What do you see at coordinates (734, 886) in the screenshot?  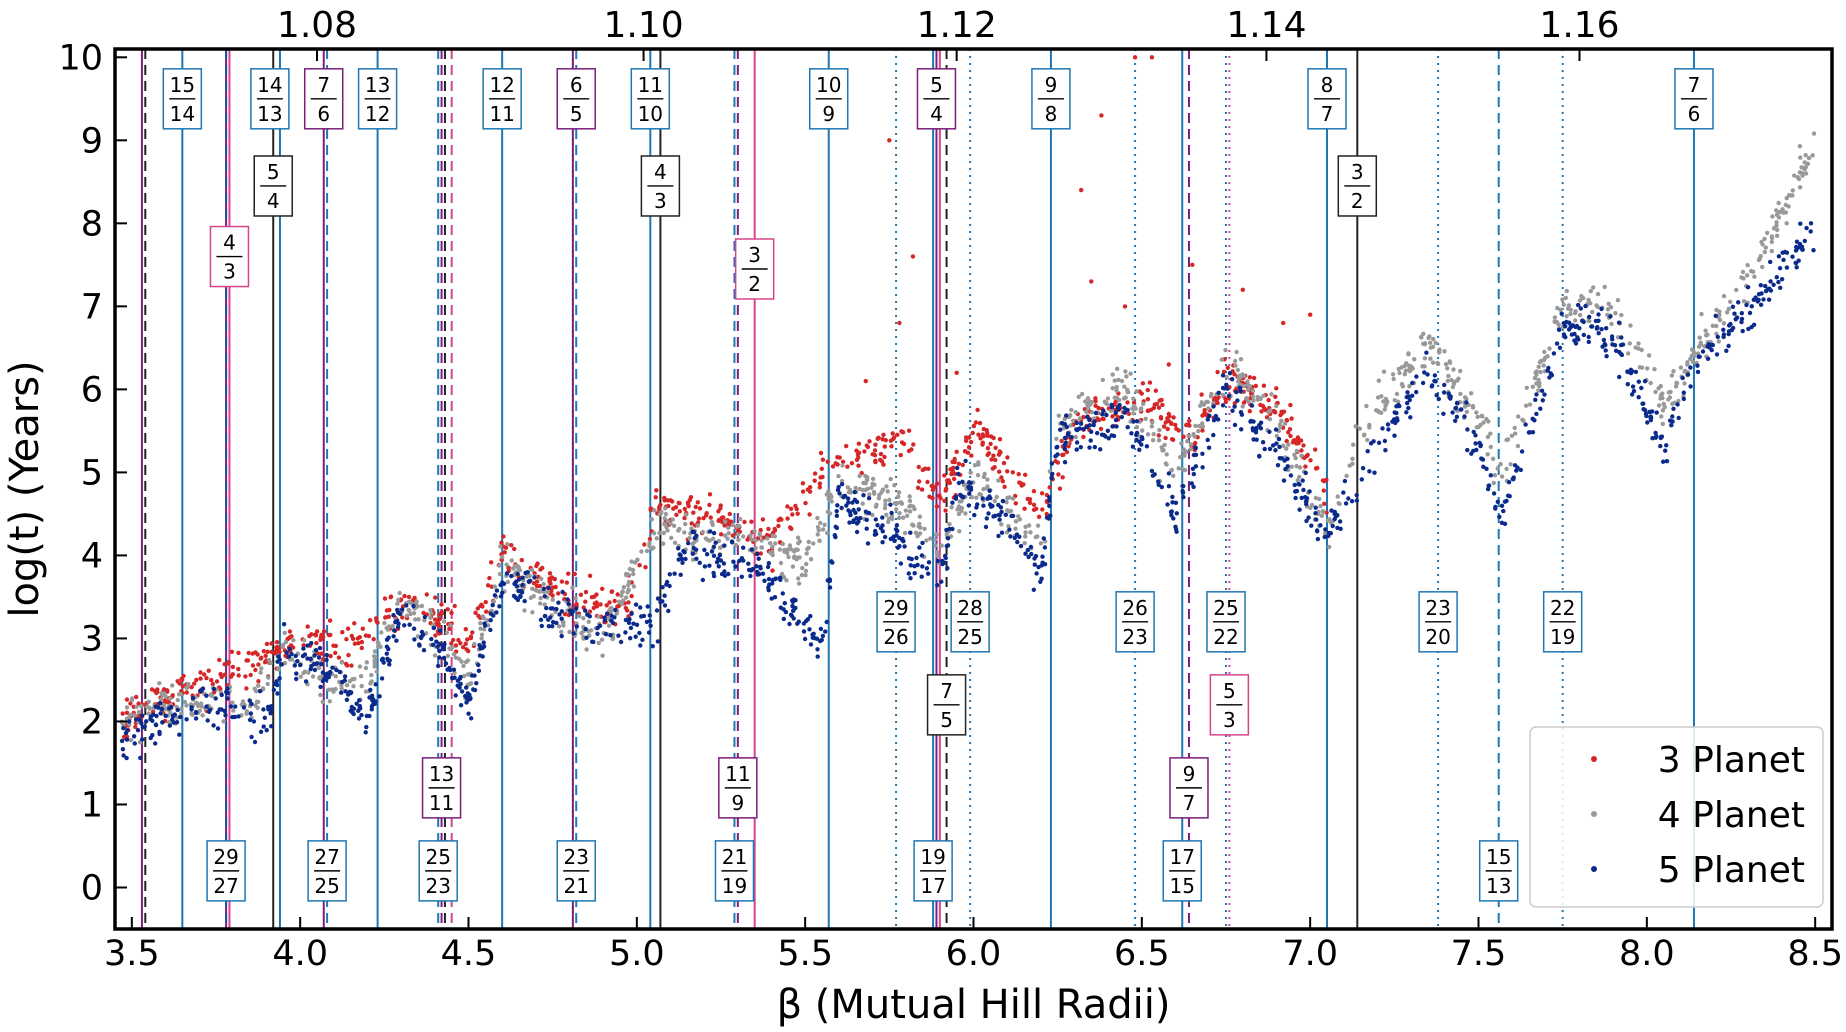 I see `ratio-denominator: 19` at bounding box center [734, 886].